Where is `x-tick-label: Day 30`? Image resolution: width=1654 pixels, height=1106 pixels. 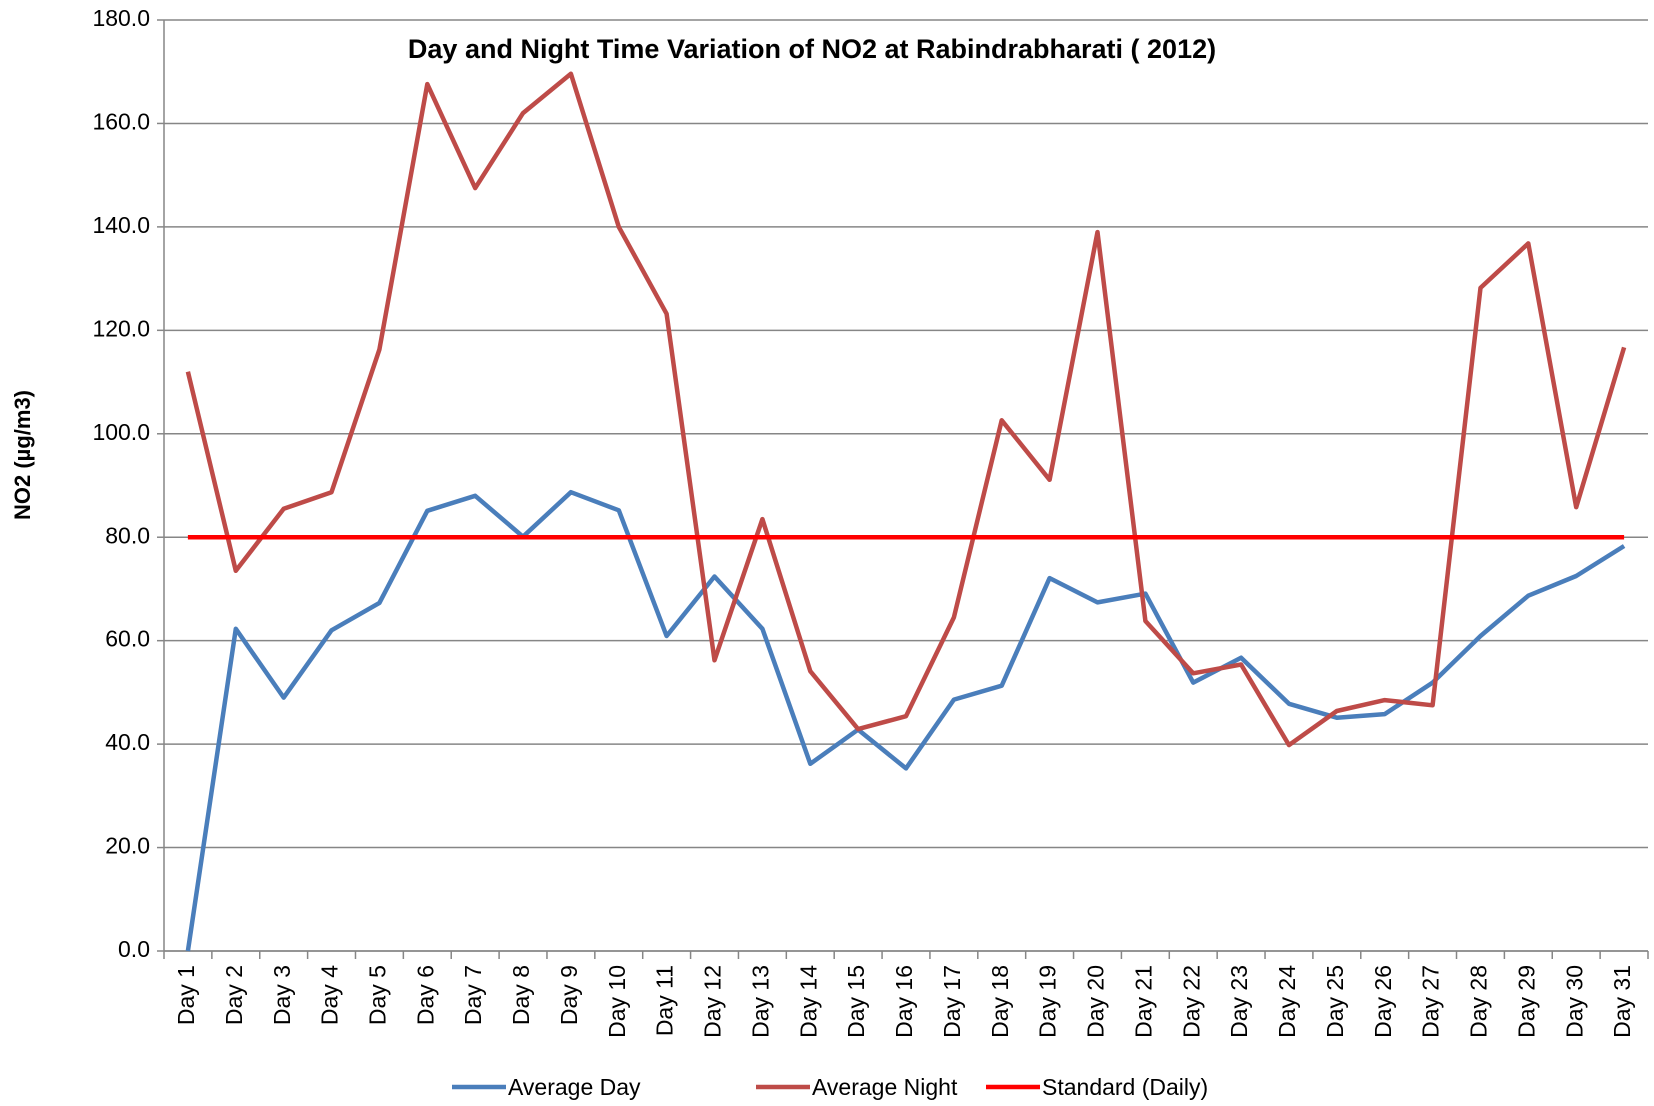
x-tick-label: Day 30 is located at coordinates (1574, 1001).